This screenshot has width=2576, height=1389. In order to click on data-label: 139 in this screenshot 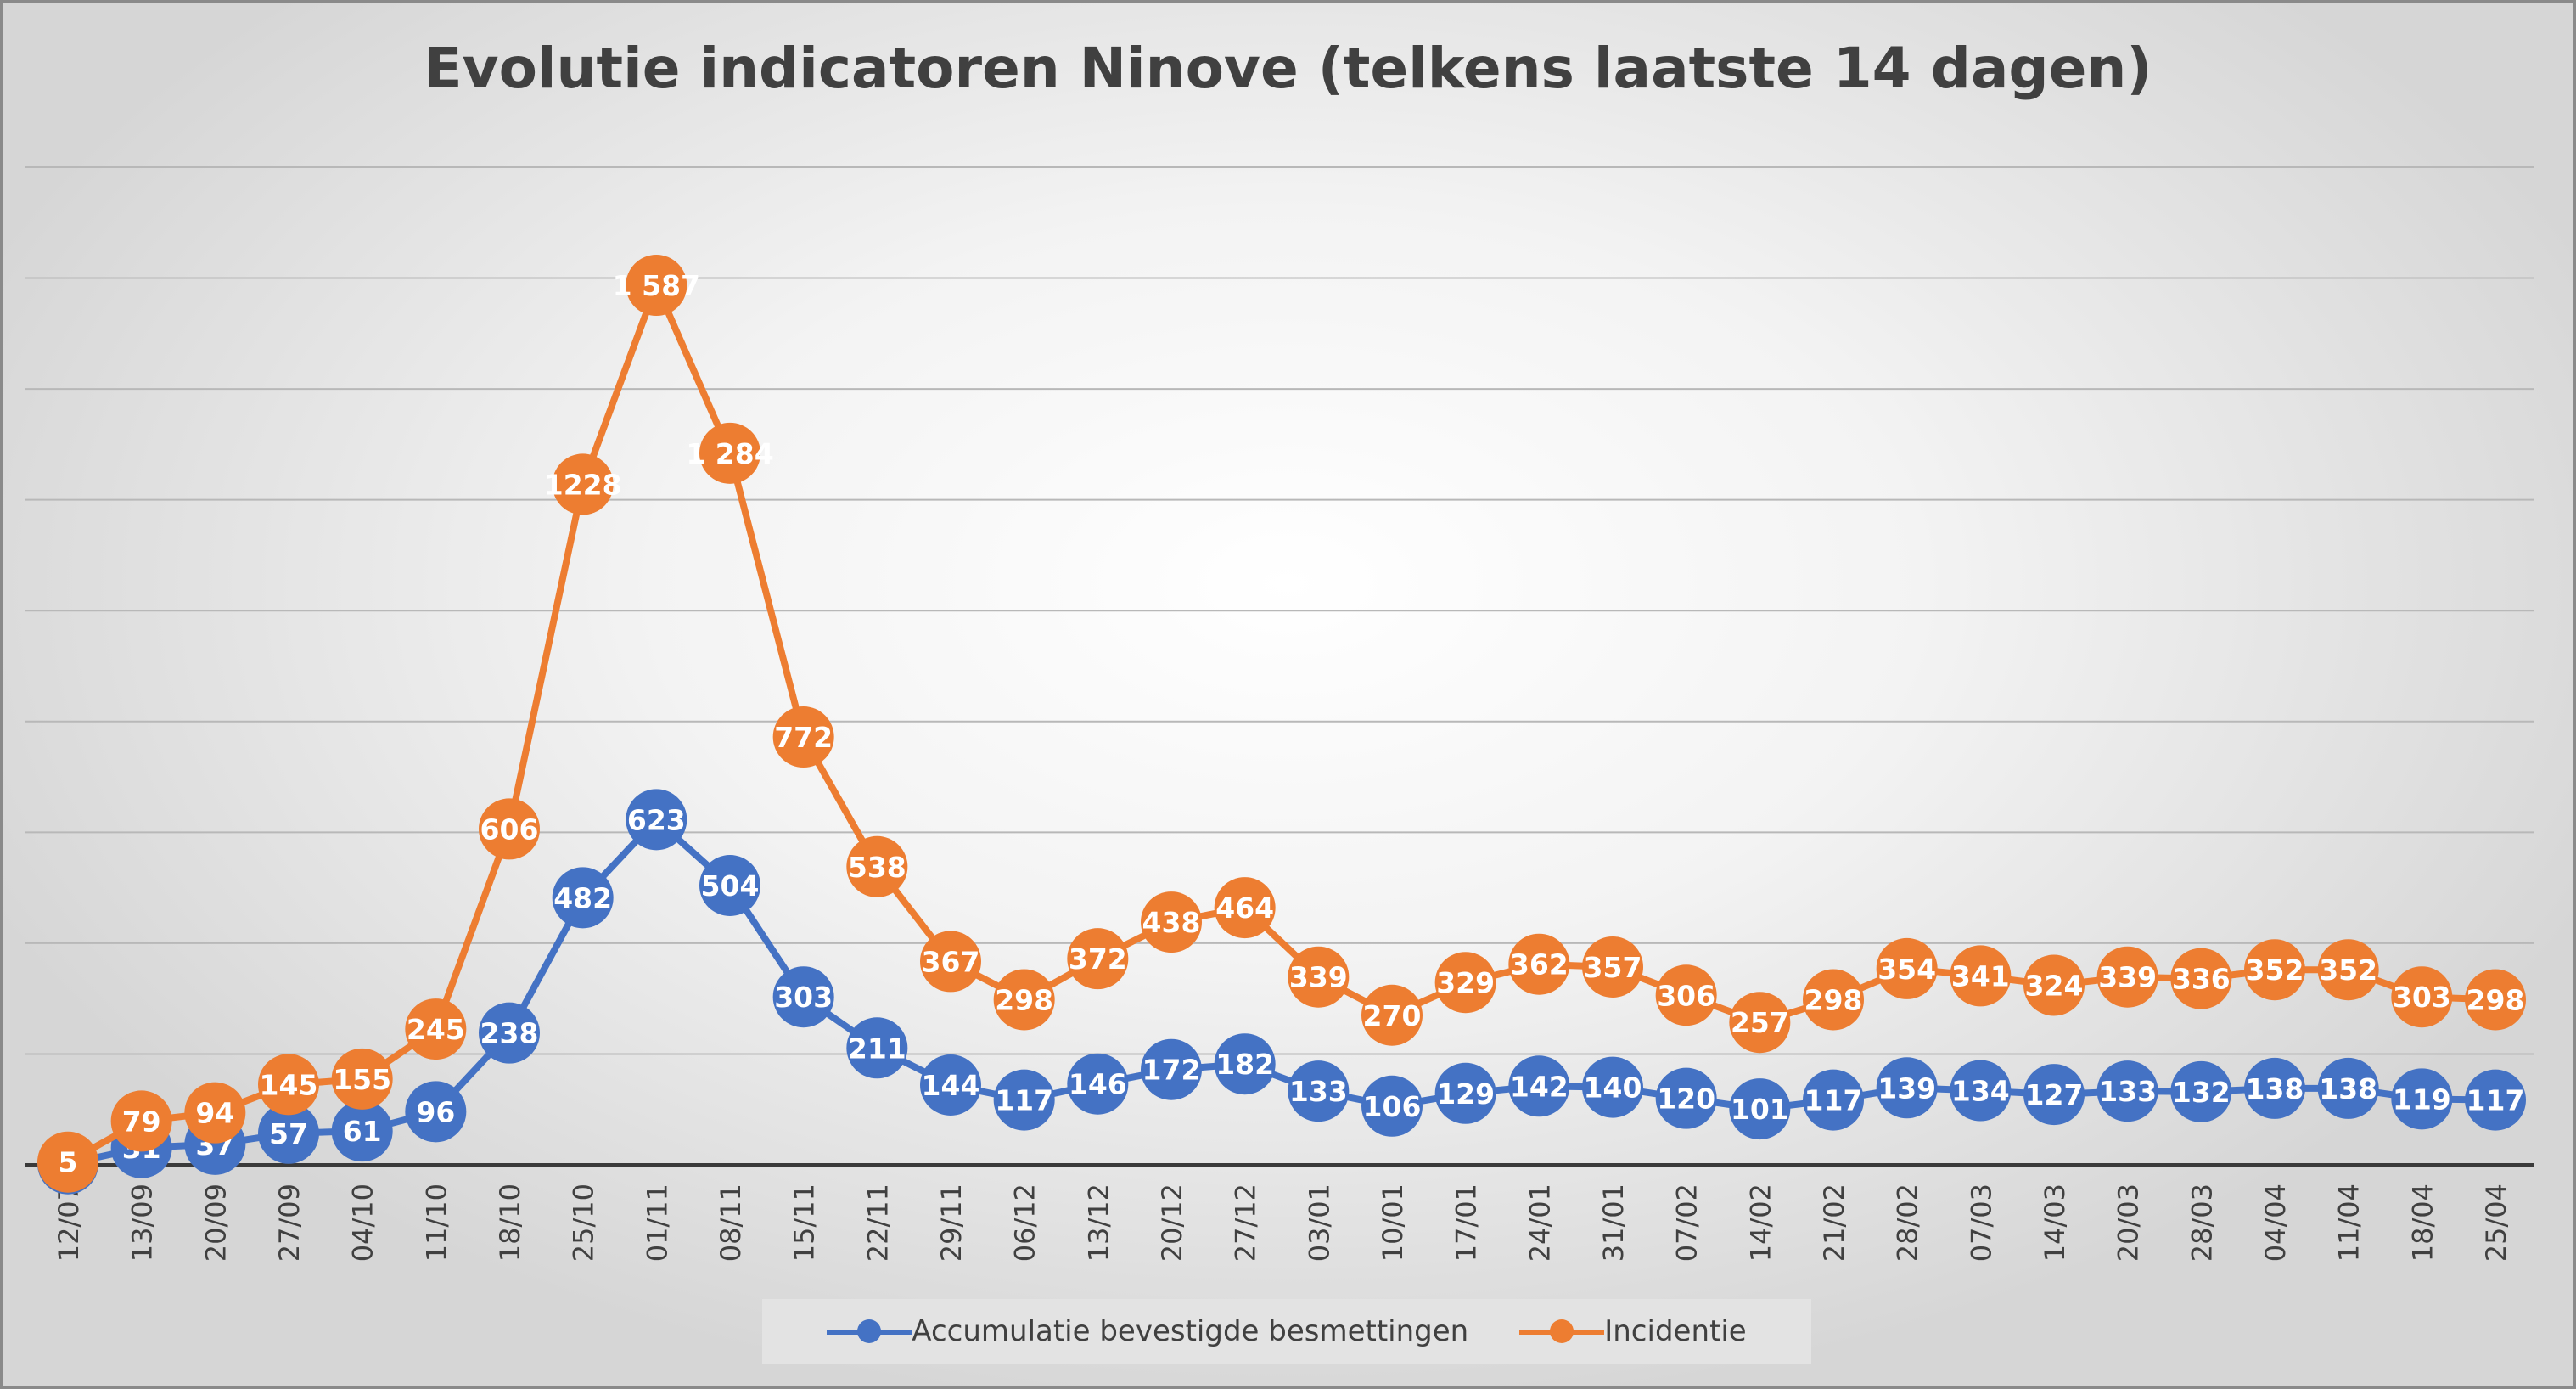, I will do `click(1907, 1088)`.